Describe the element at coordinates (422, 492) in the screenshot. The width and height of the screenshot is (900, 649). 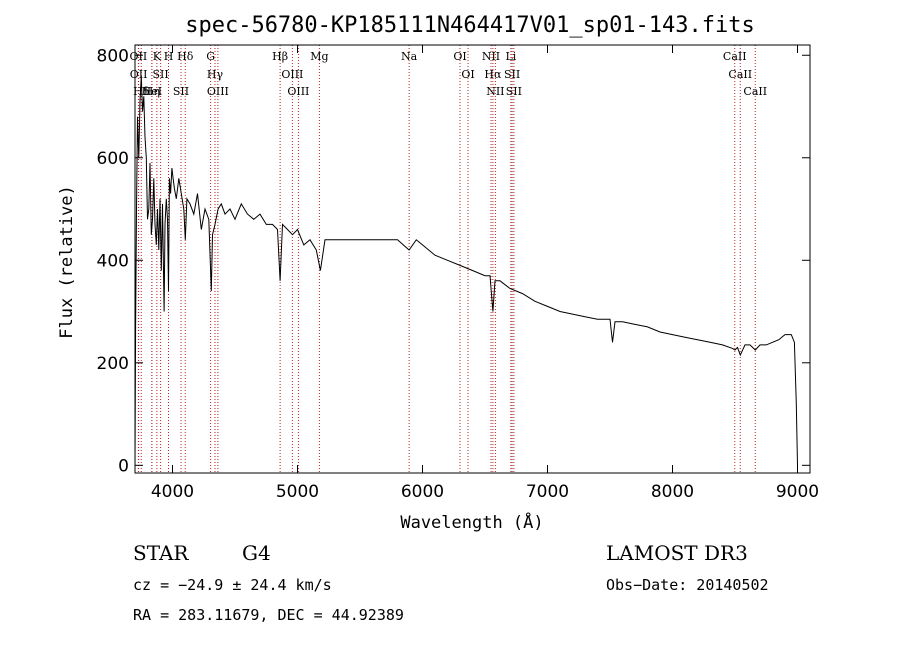
I see `x-tick-label: 6000` at that location.